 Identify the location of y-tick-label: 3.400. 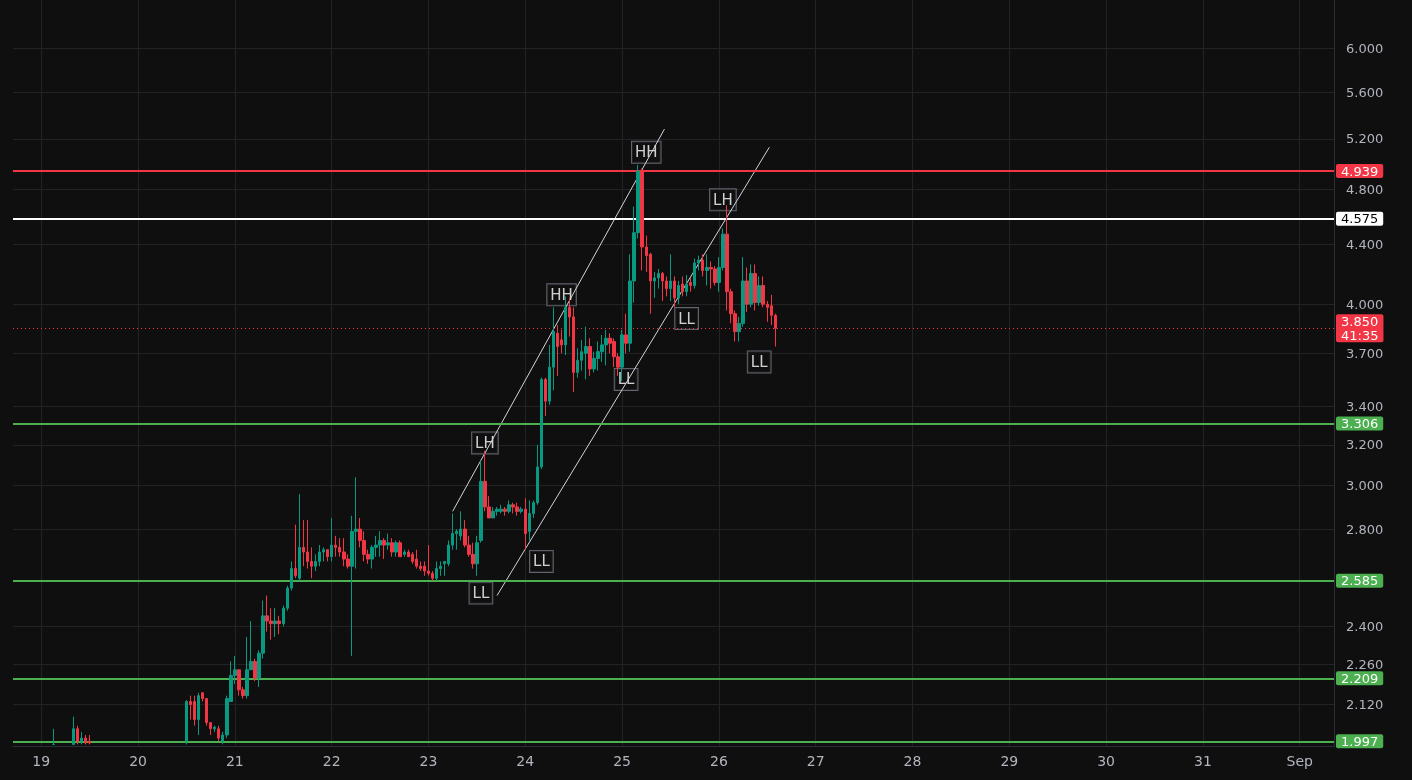
(1365, 407).